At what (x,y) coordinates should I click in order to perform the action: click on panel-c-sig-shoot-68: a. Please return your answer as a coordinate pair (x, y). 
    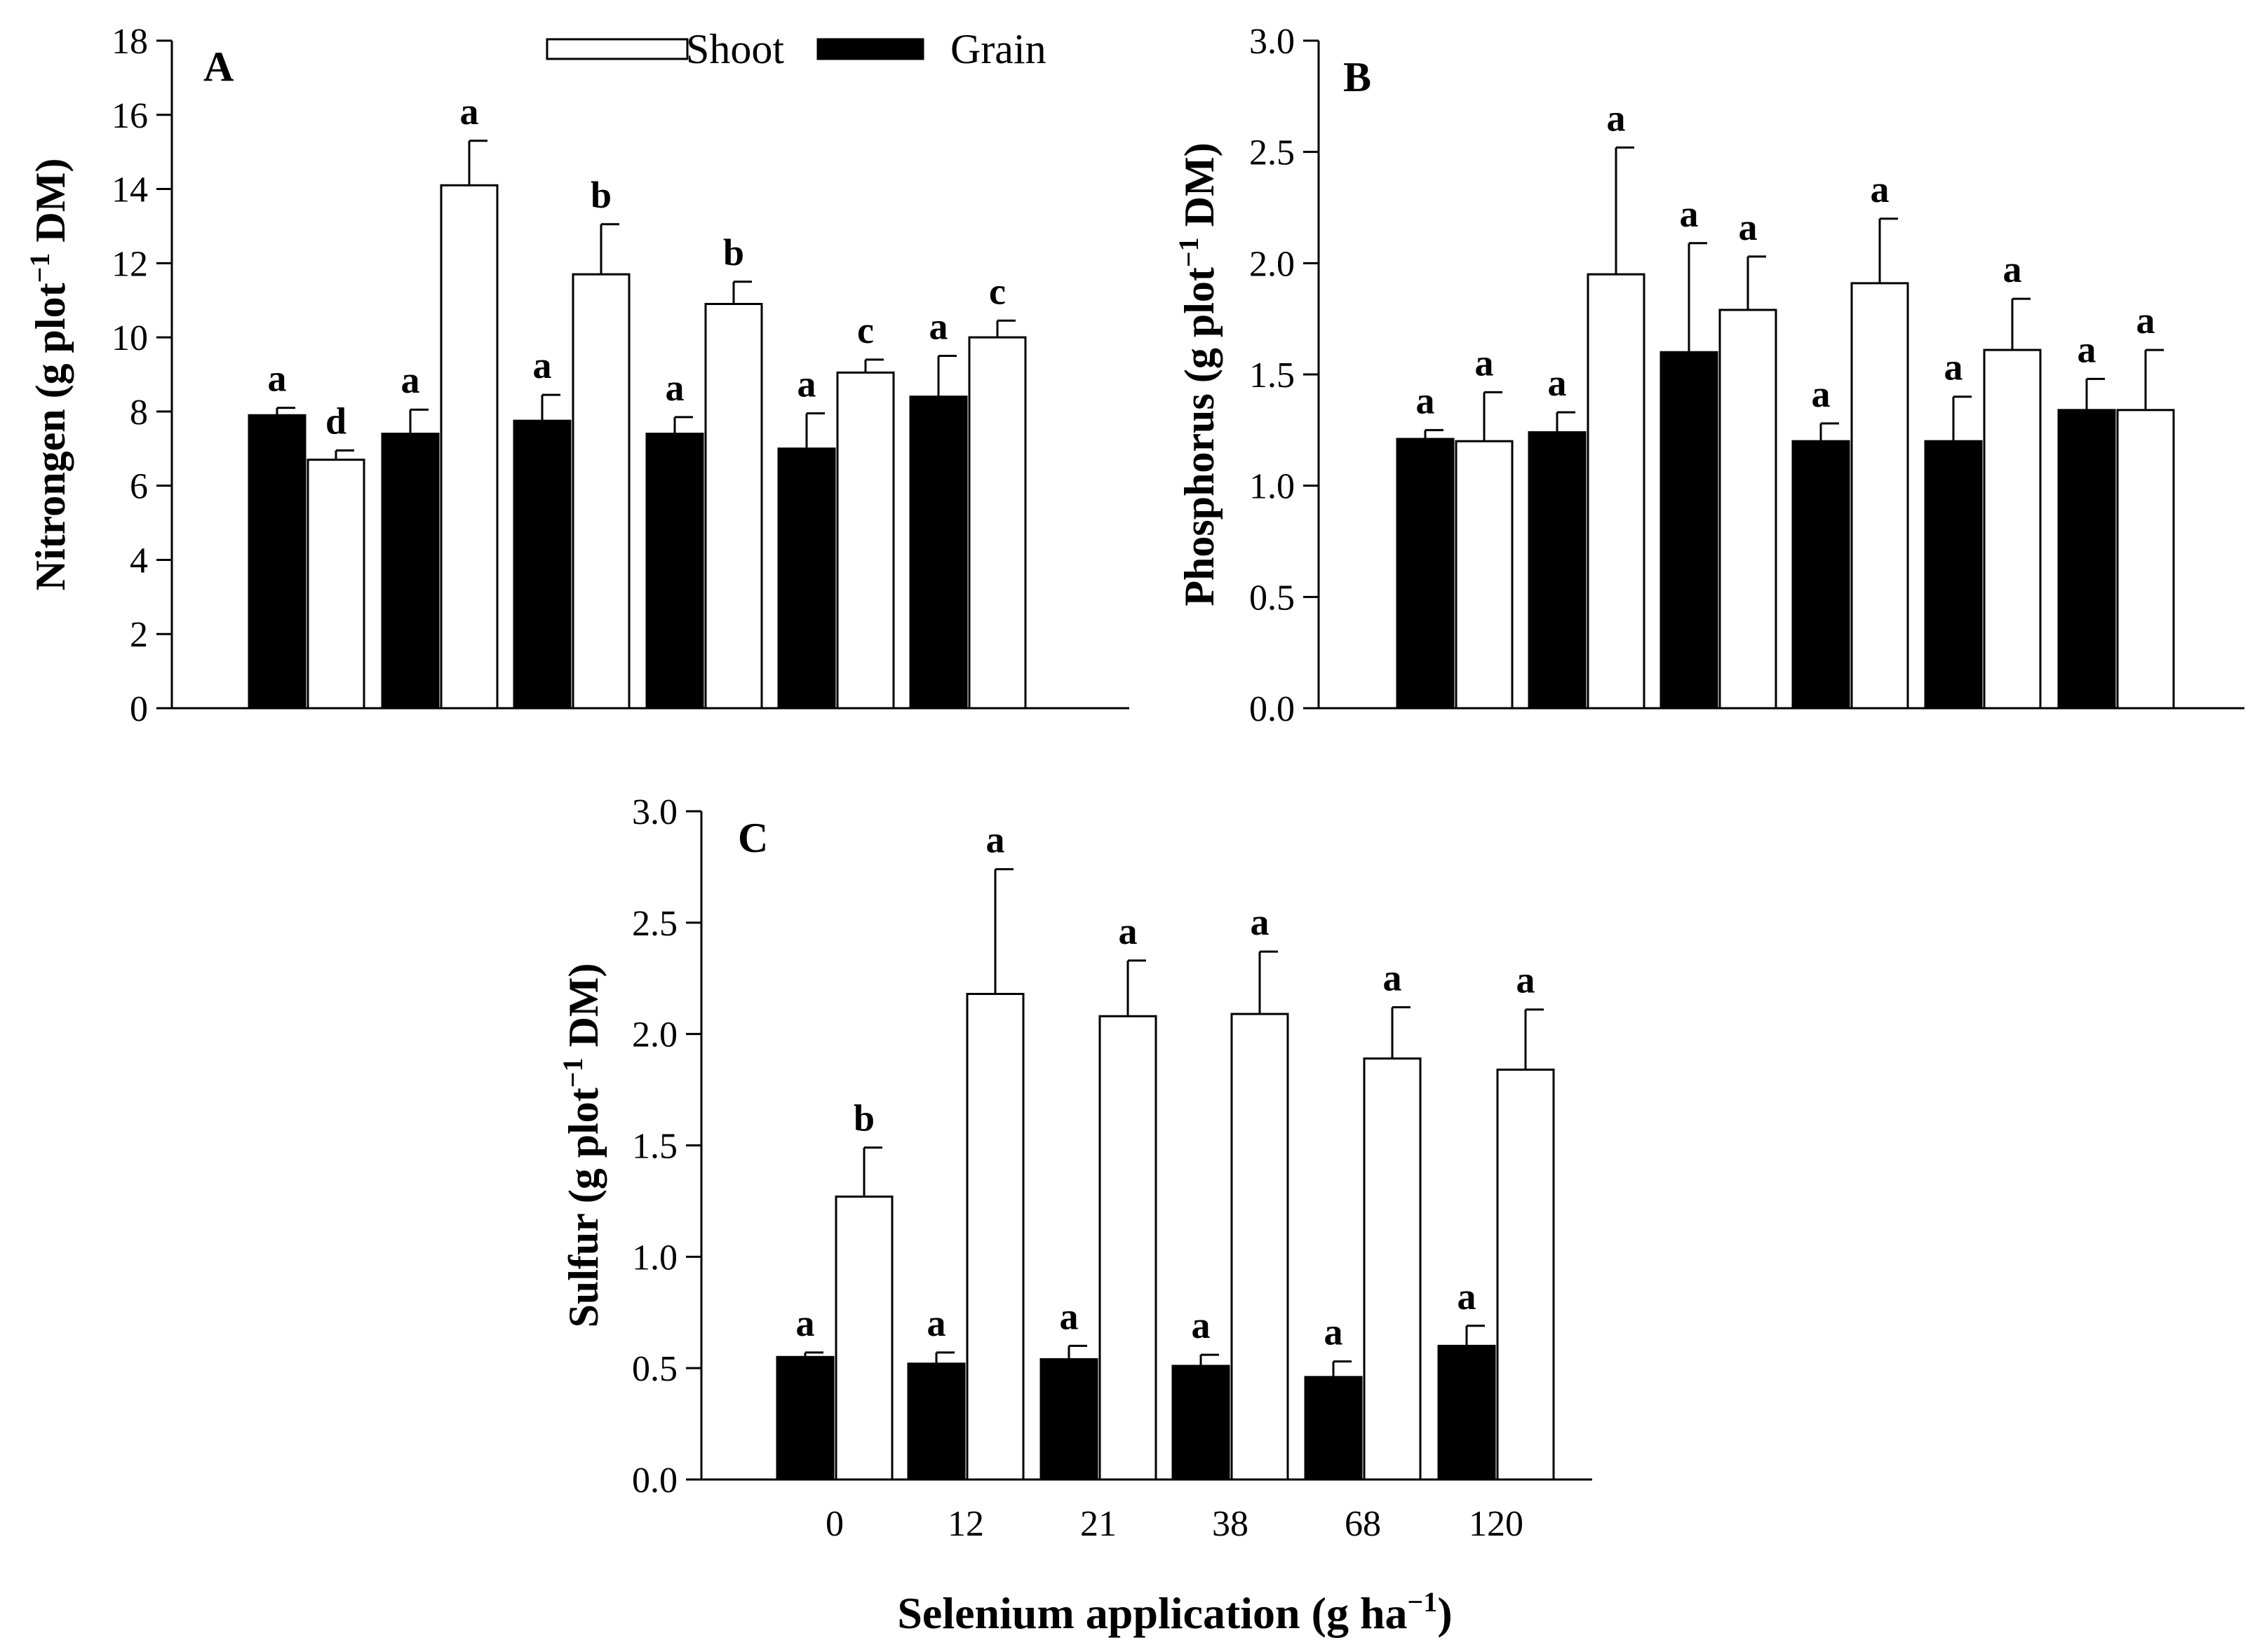
    Looking at the image, I should click on (1392, 978).